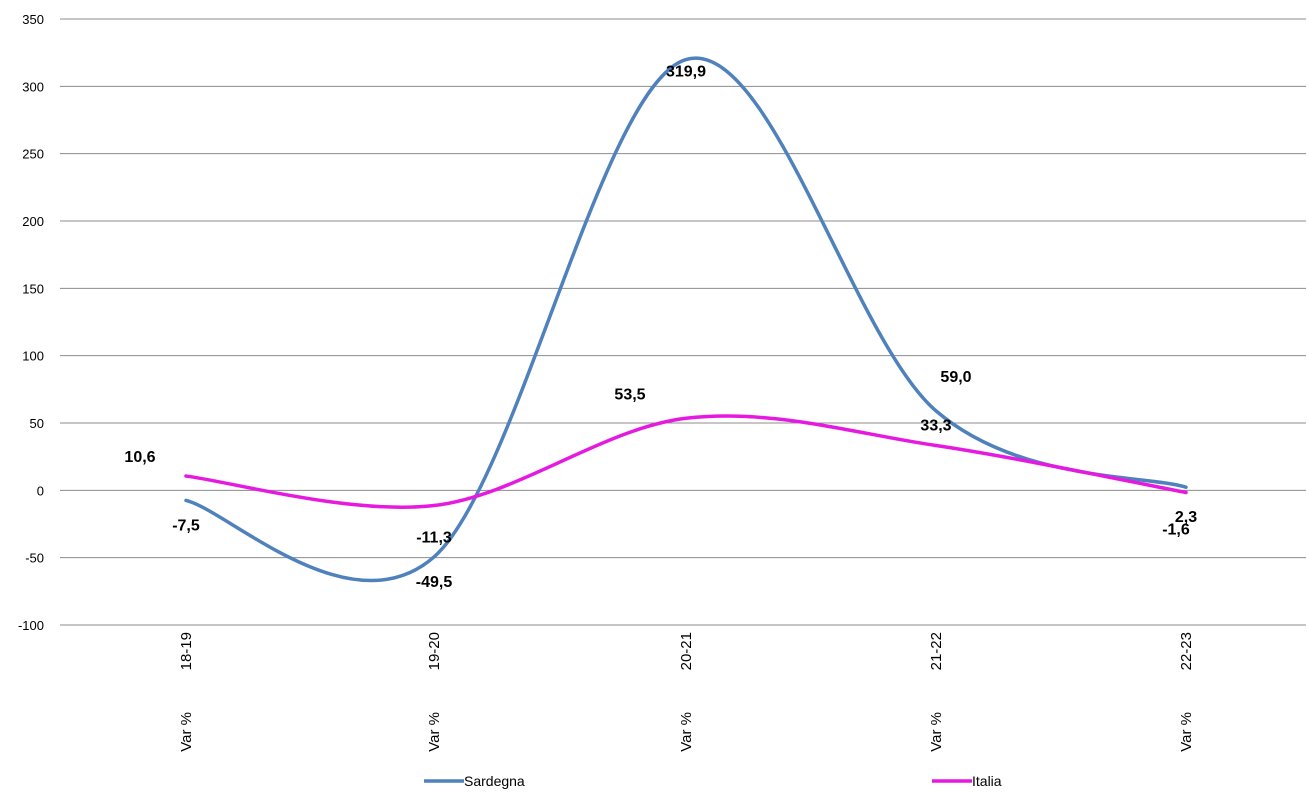  I want to click on y-tick-label: 0, so click(40, 490).